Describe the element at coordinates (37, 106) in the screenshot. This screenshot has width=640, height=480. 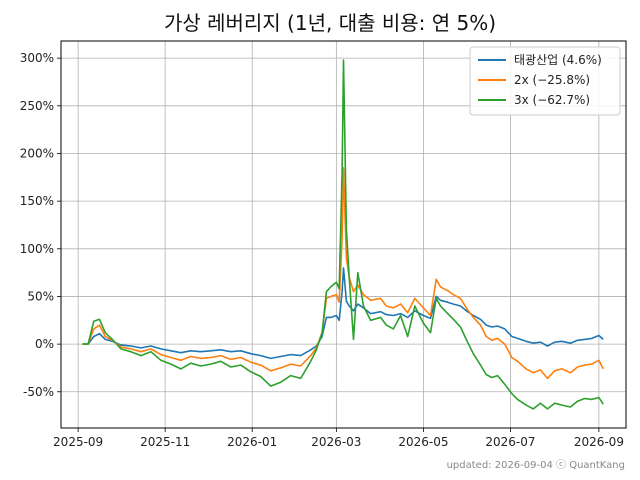
I see `y-tick-label: 250%` at that location.